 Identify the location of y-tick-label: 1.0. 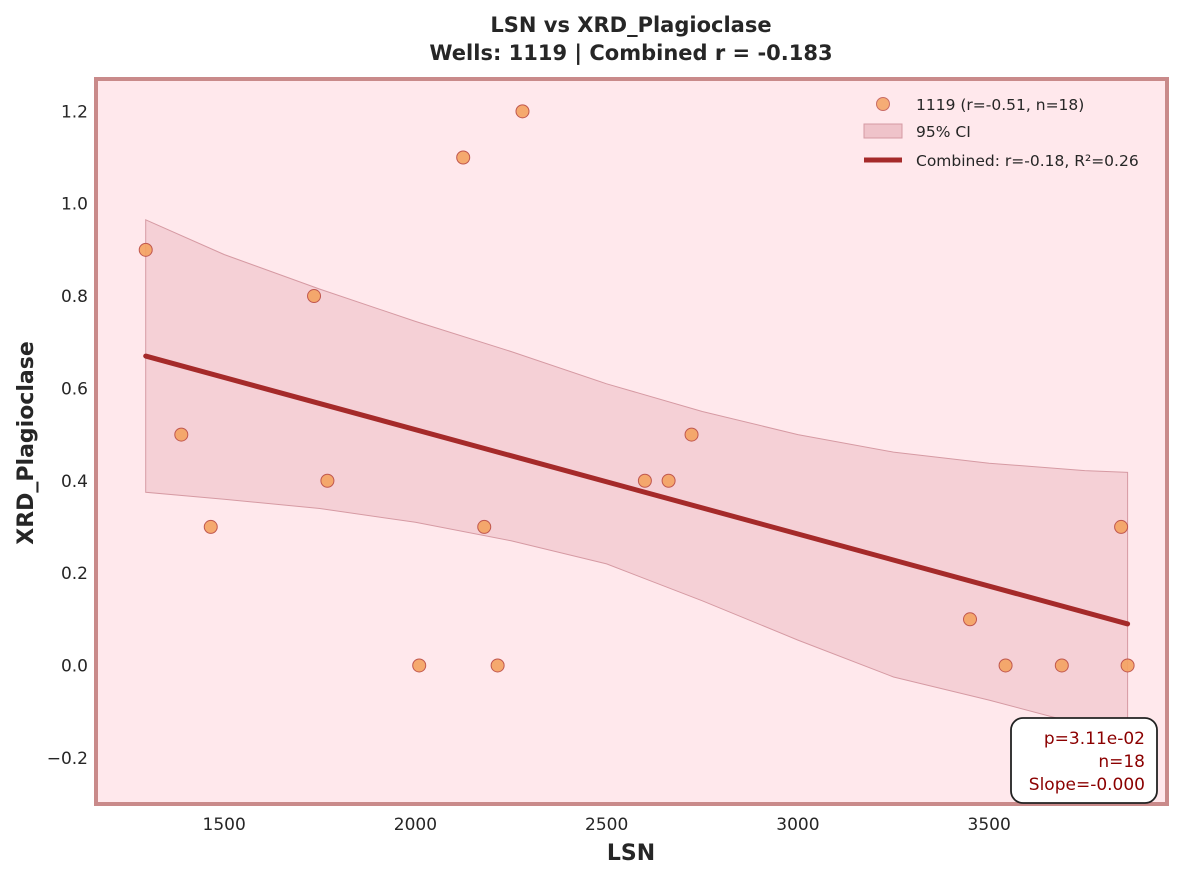
(74, 205).